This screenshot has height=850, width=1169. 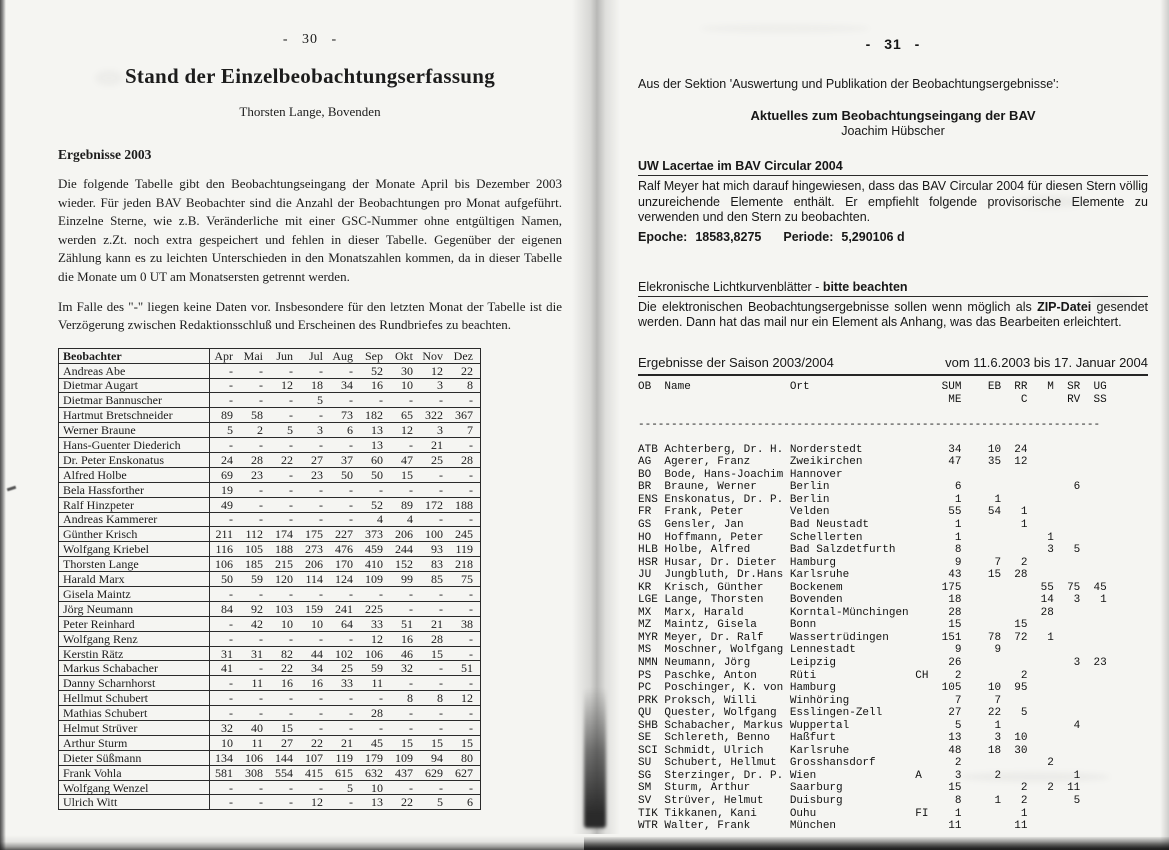 I want to click on month-value: 23, so click(x=315, y=475).